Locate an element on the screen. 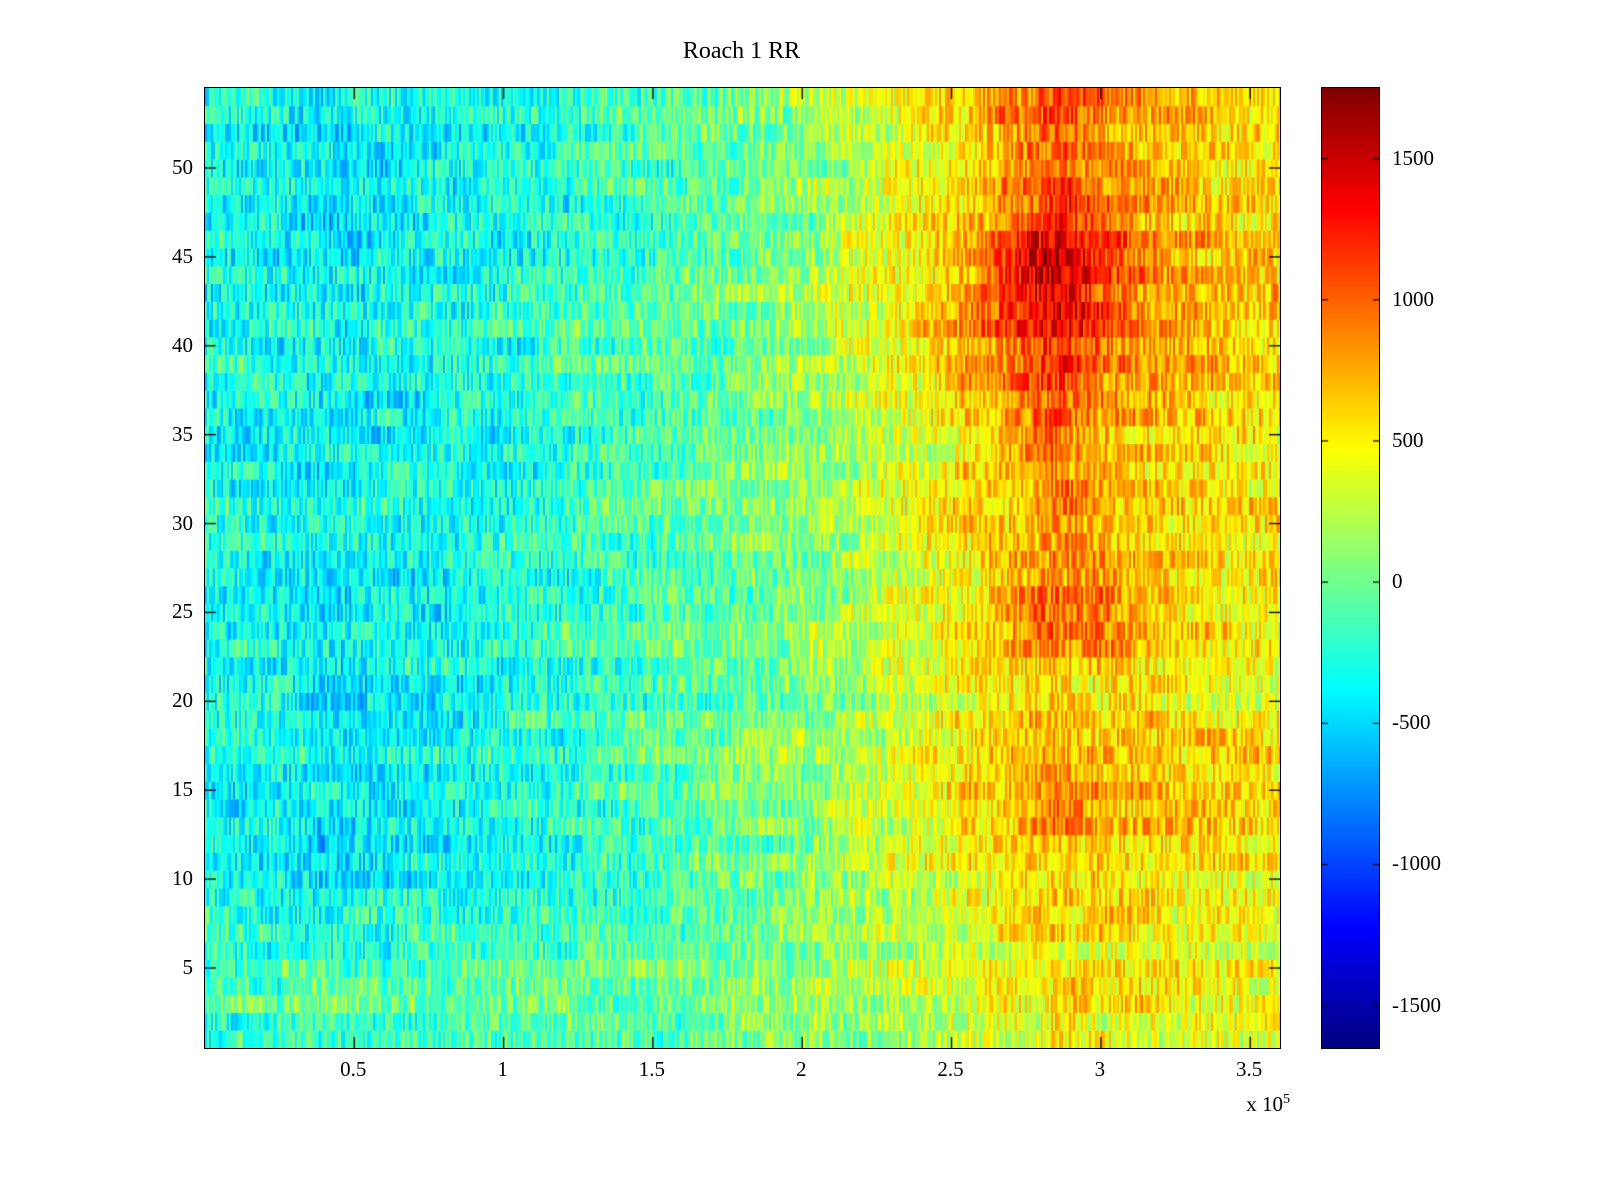  y-tick-label: 40 is located at coordinates (182, 344).